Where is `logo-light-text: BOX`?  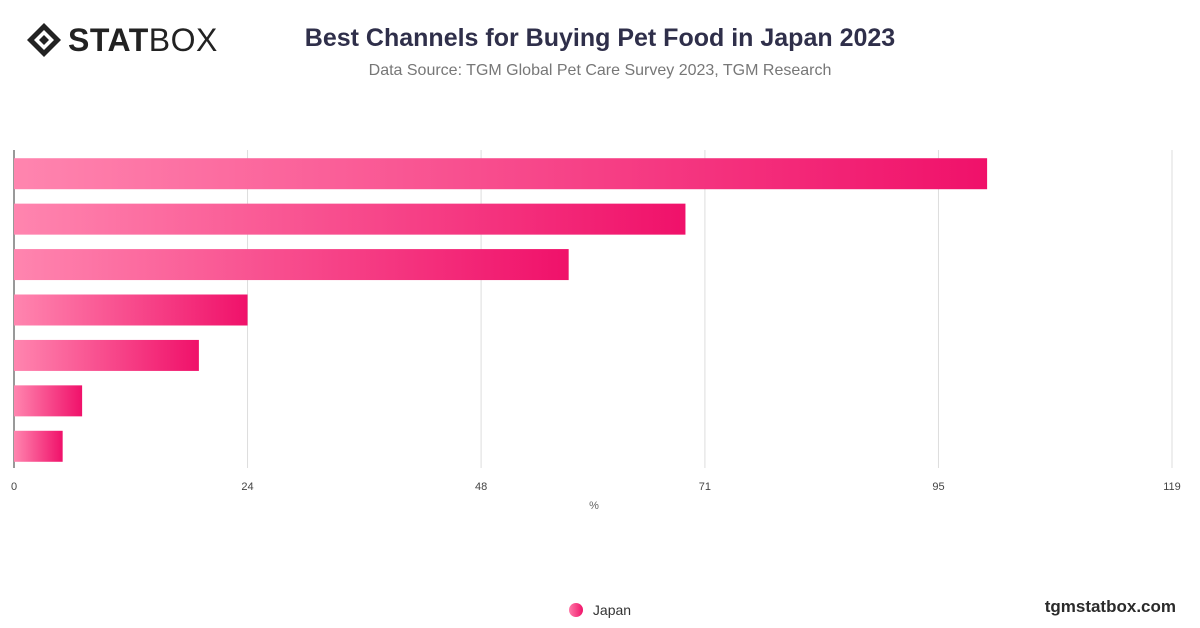 logo-light-text: BOX is located at coordinates (183, 40).